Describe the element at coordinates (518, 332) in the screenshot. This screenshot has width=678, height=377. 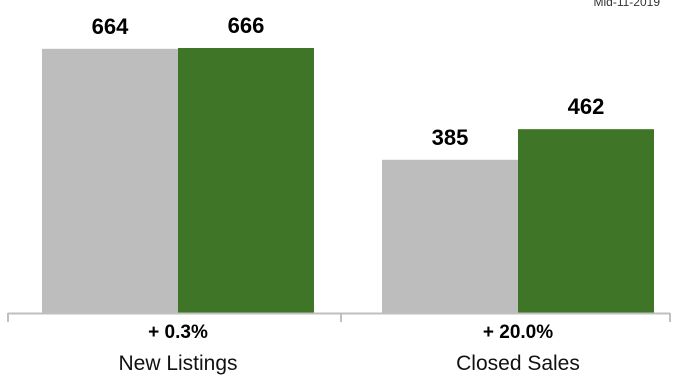
I see `change-label: + 20.0%` at that location.